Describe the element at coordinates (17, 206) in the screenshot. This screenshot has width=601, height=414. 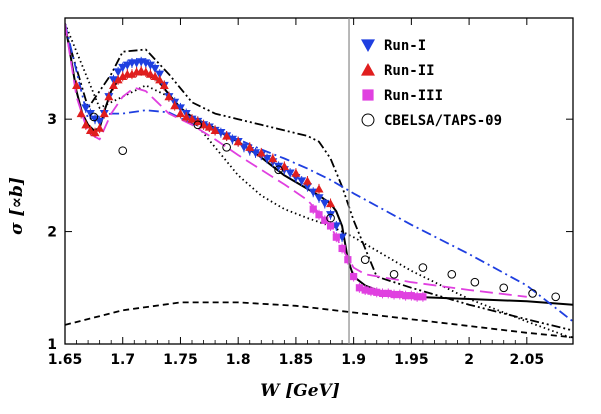
I see `y-axis-title: σ [∝b]` at that location.